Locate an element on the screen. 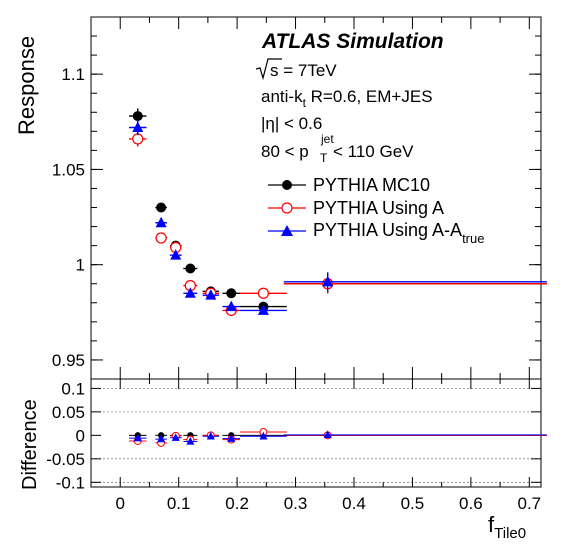 This screenshot has width=567, height=544. diff-tick-label: 0.05 is located at coordinates (68, 412).